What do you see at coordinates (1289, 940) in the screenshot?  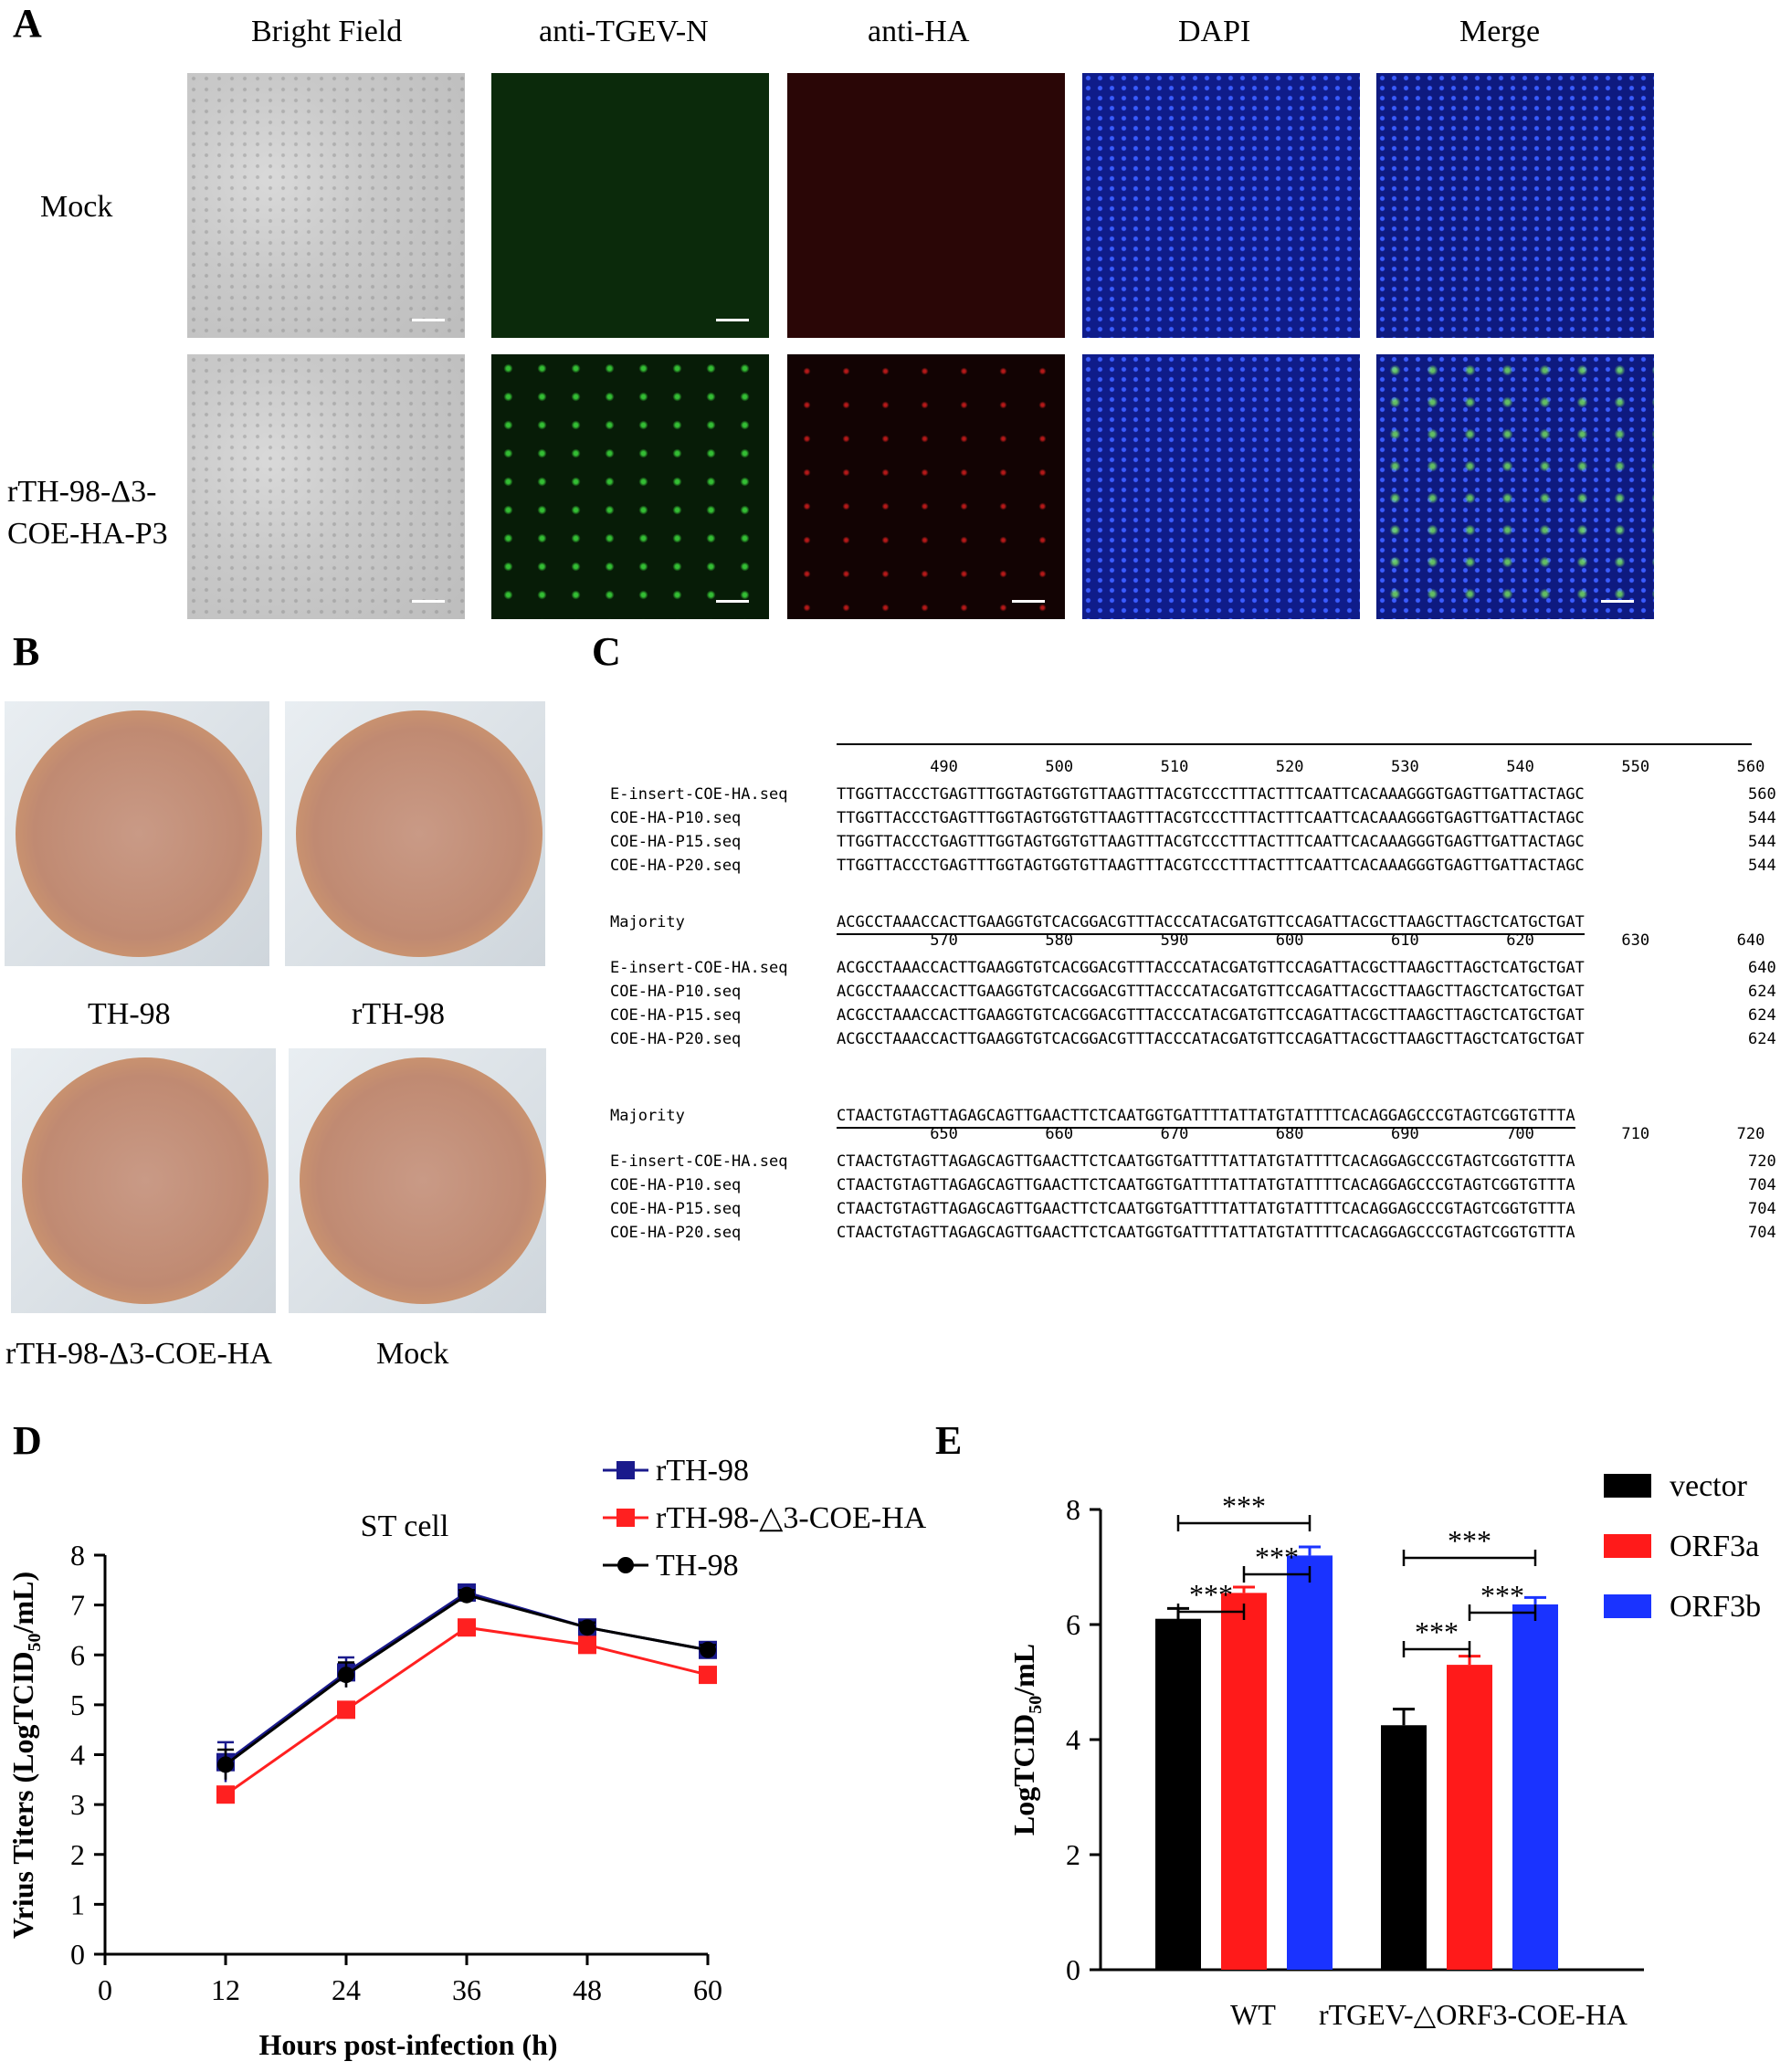 I see `ruler-tick-label: 600` at bounding box center [1289, 940].